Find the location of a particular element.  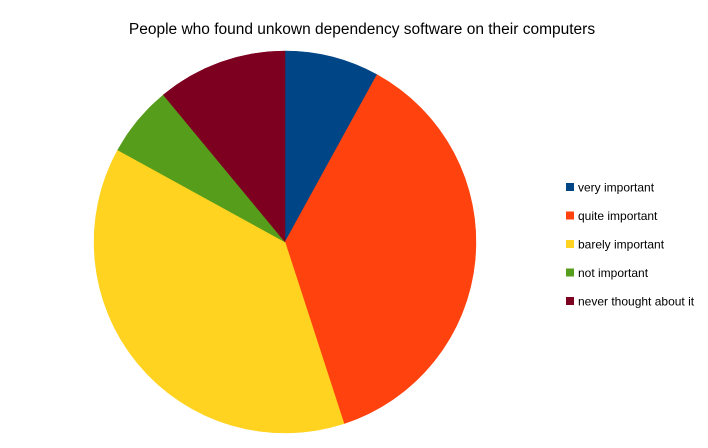

pie-slice-never-thought-about-it is located at coordinates (224, 146).